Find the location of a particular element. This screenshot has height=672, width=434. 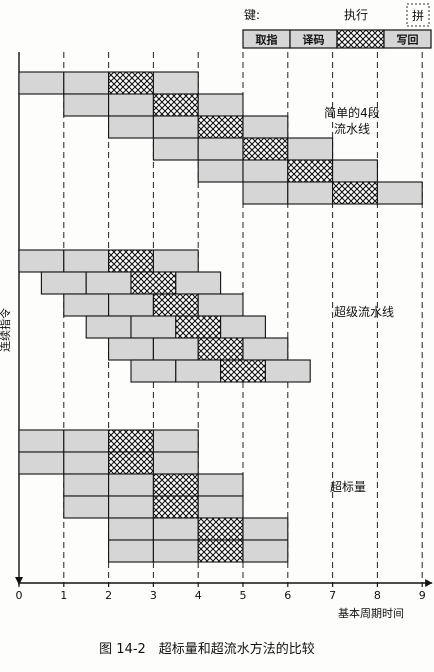

legend: 键: 执行 拼 取指 译码 写回 is located at coordinates (337, 26).